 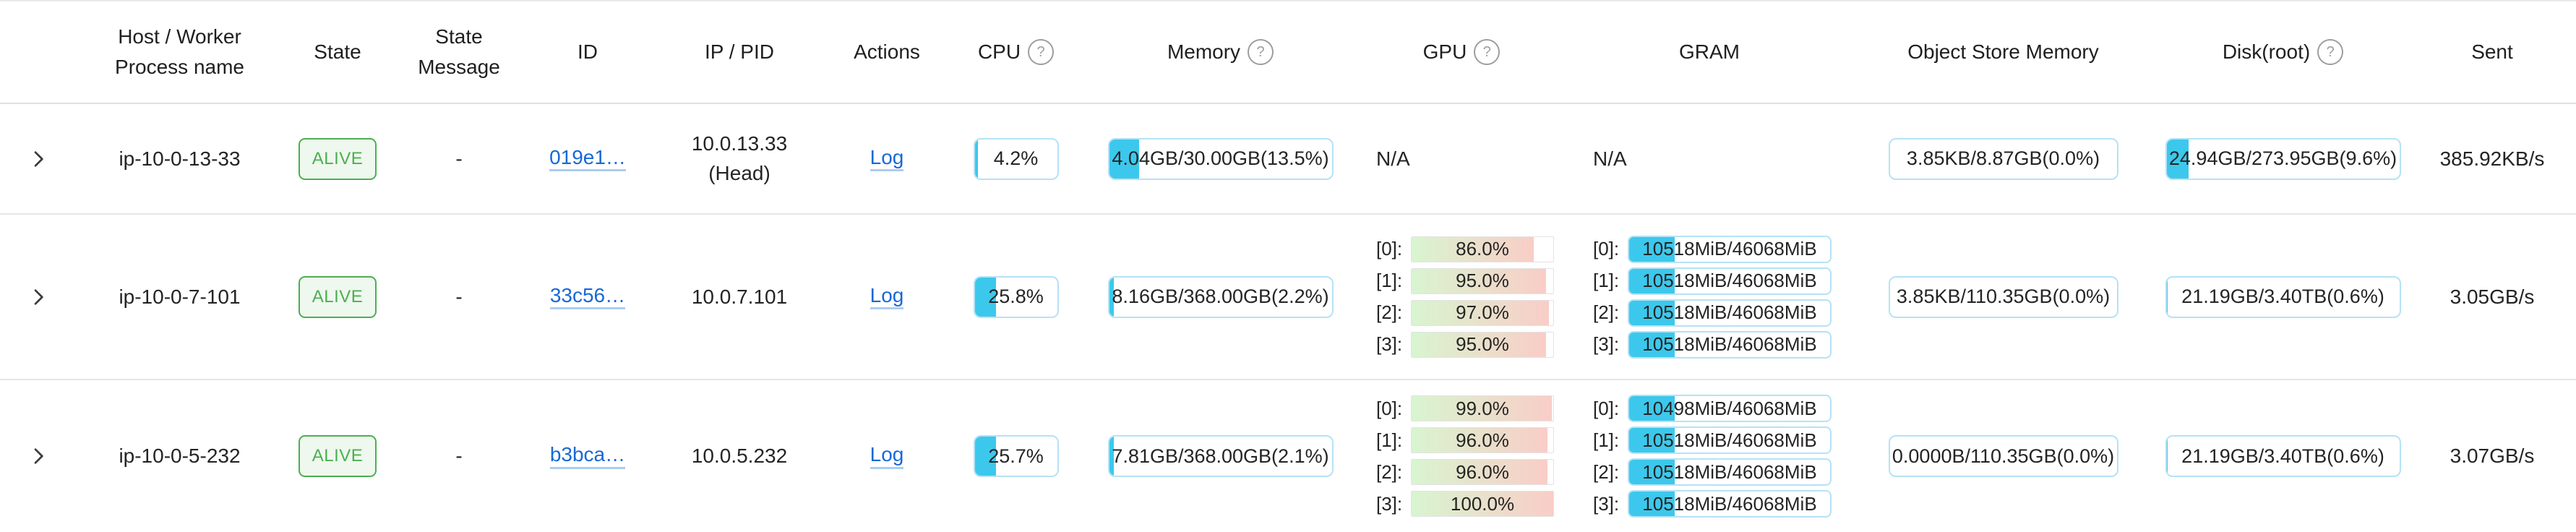 I want to click on gram-index-label: [0]:, so click(x=1607, y=248).